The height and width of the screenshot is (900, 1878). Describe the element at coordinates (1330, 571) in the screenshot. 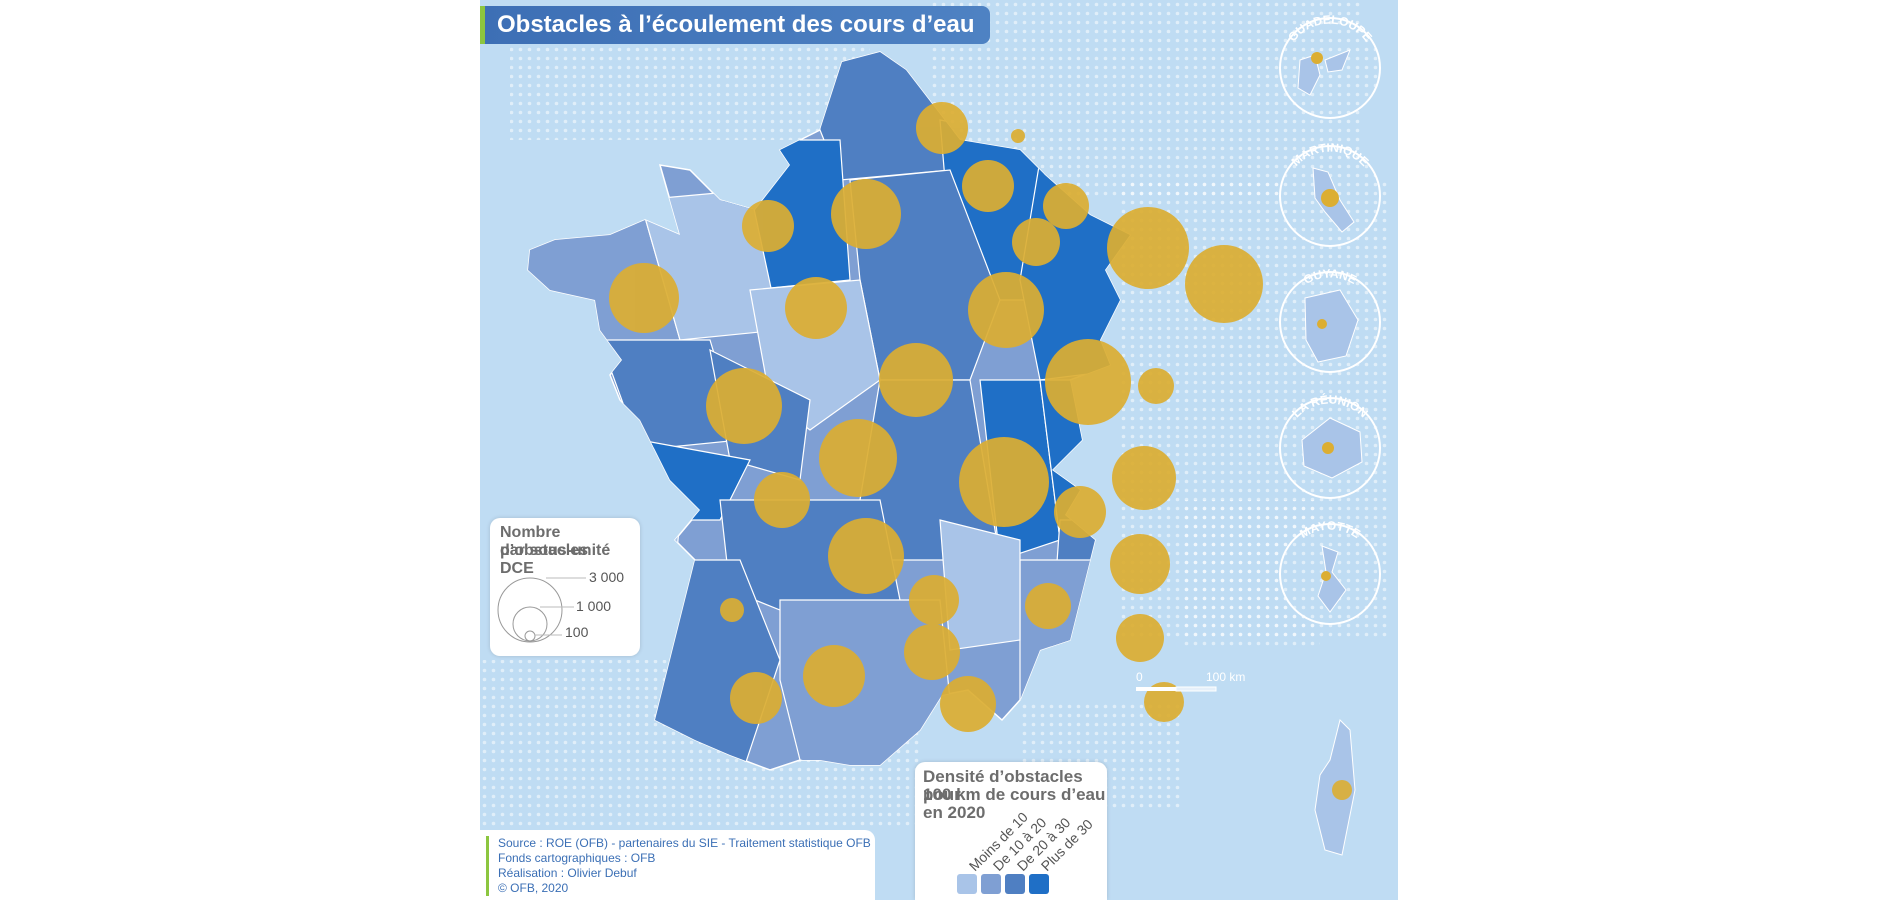

I see `inset-mayotte: MAYOTTE` at that location.